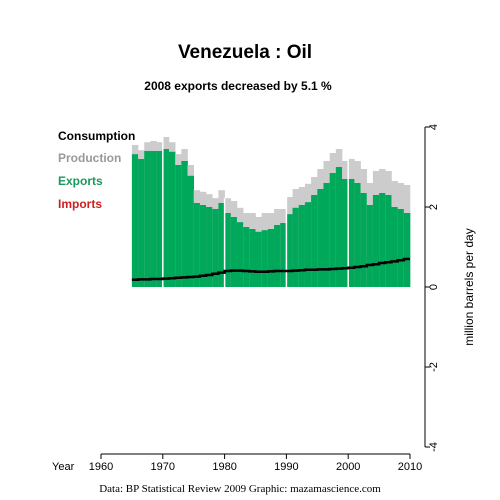  What do you see at coordinates (238, 86) in the screenshot?
I see `chart-subtitle: 2008 exports decreased by 5.1 %` at bounding box center [238, 86].